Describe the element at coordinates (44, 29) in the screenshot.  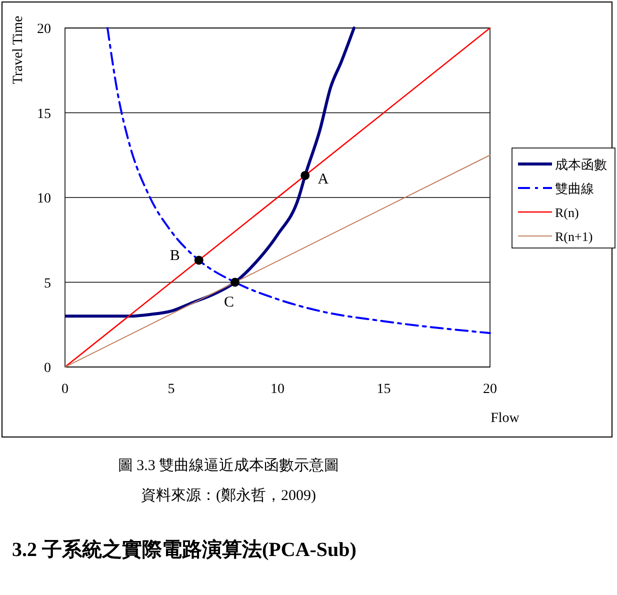
I see `y-tick-label: 20` at that location.